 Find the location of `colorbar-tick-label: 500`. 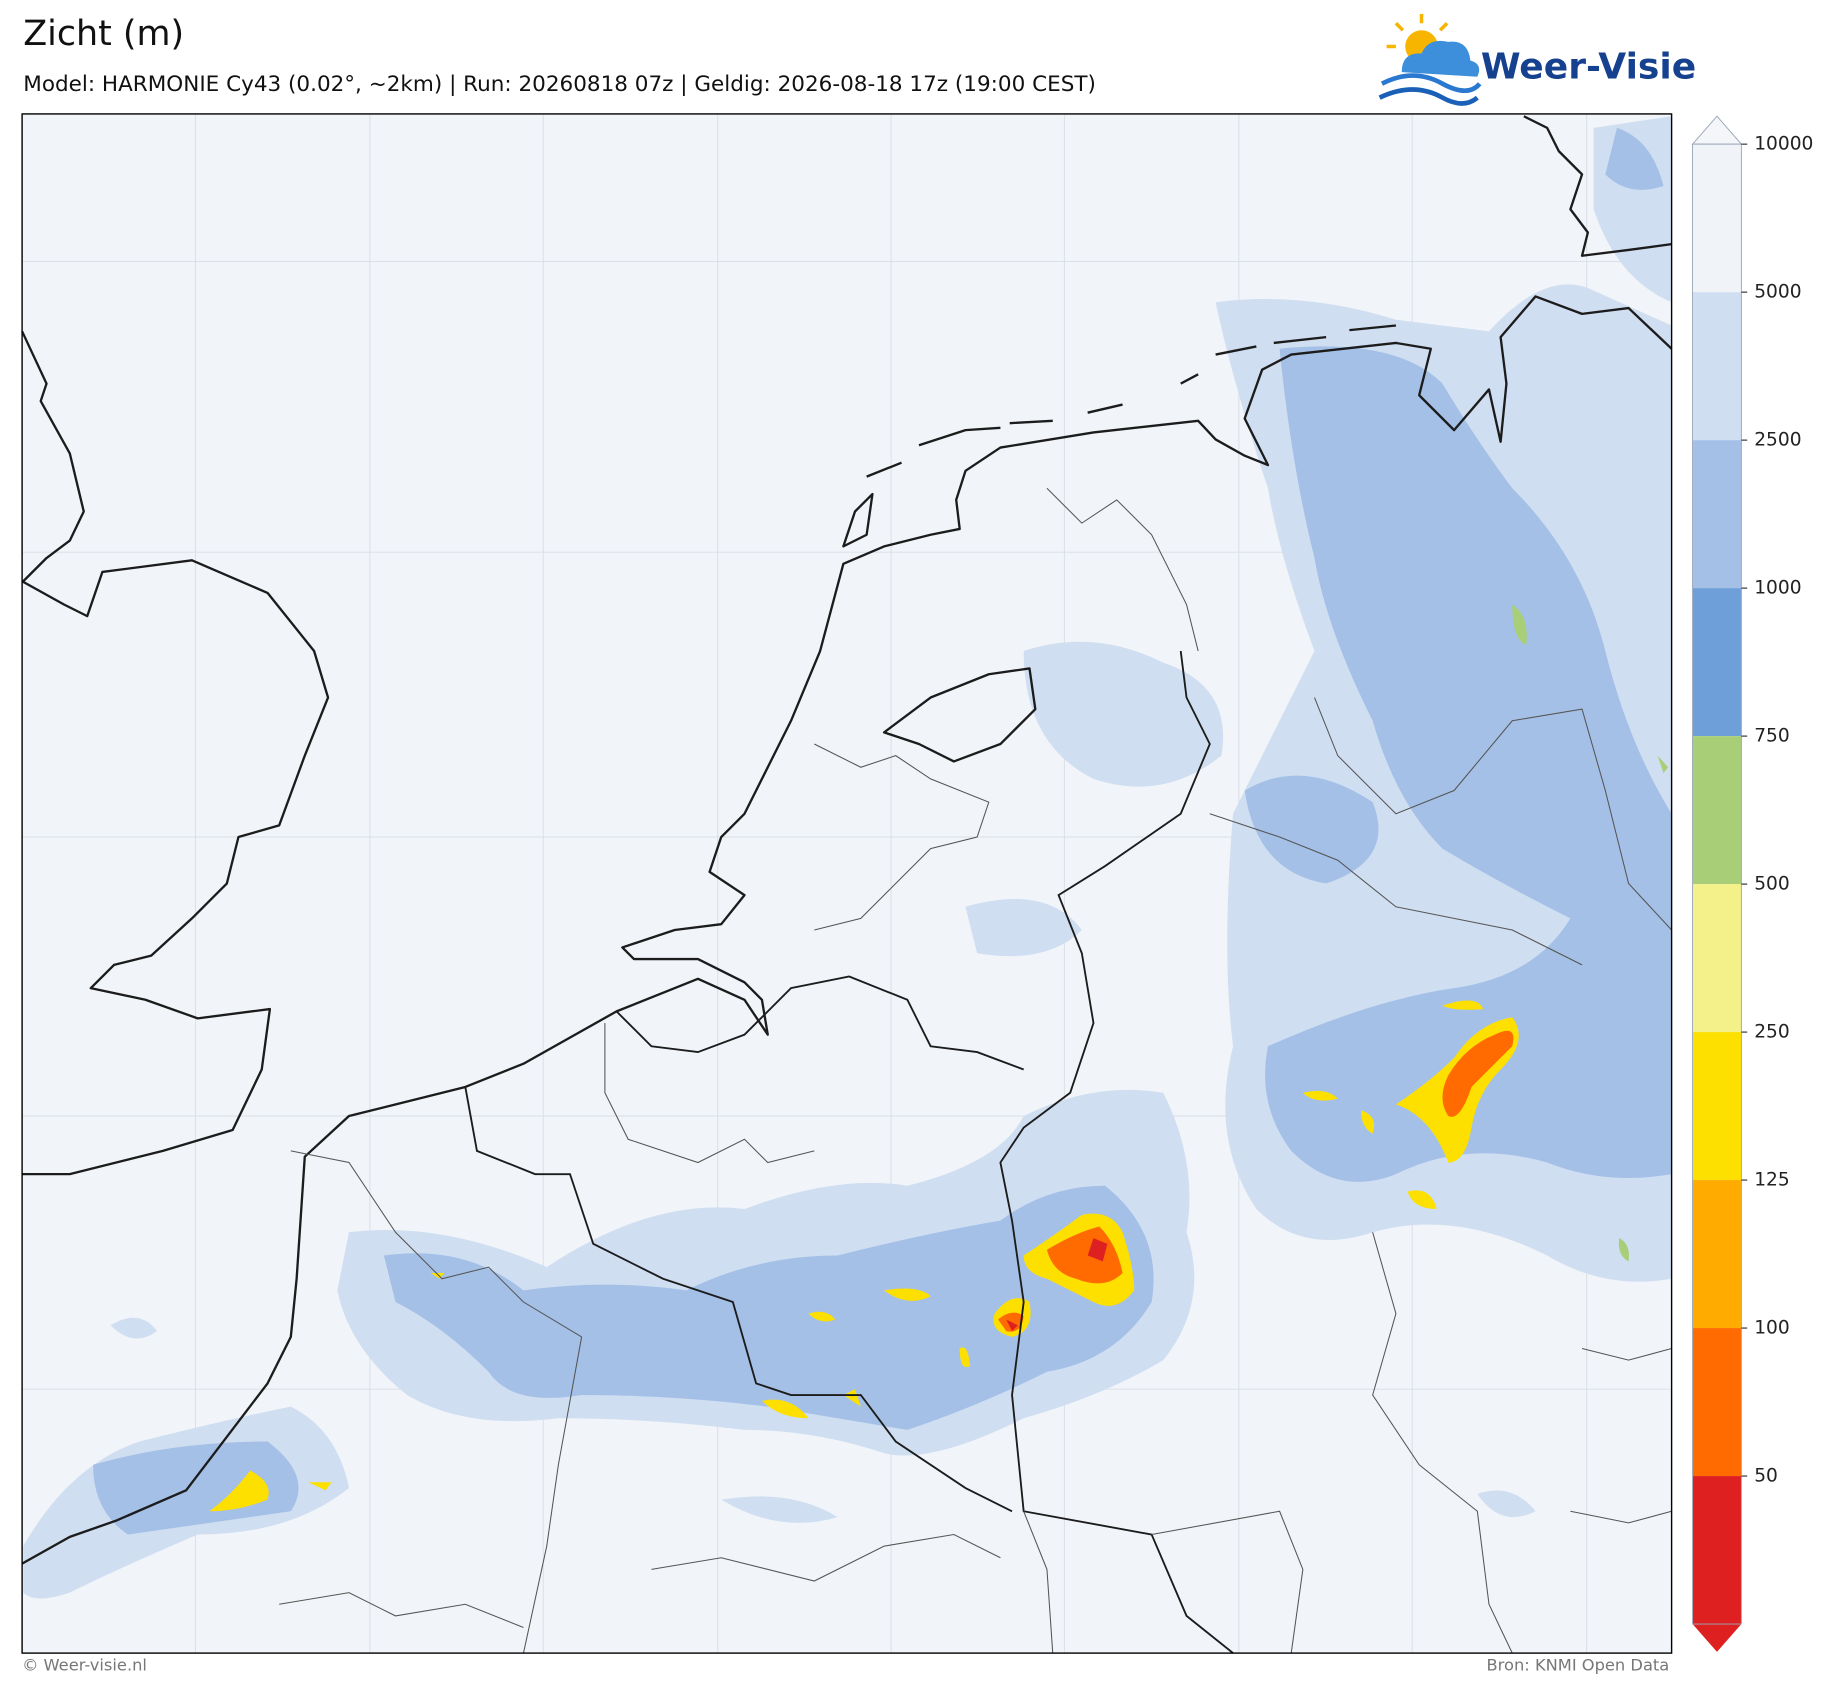

colorbar-tick-label: 500 is located at coordinates (1772, 884).